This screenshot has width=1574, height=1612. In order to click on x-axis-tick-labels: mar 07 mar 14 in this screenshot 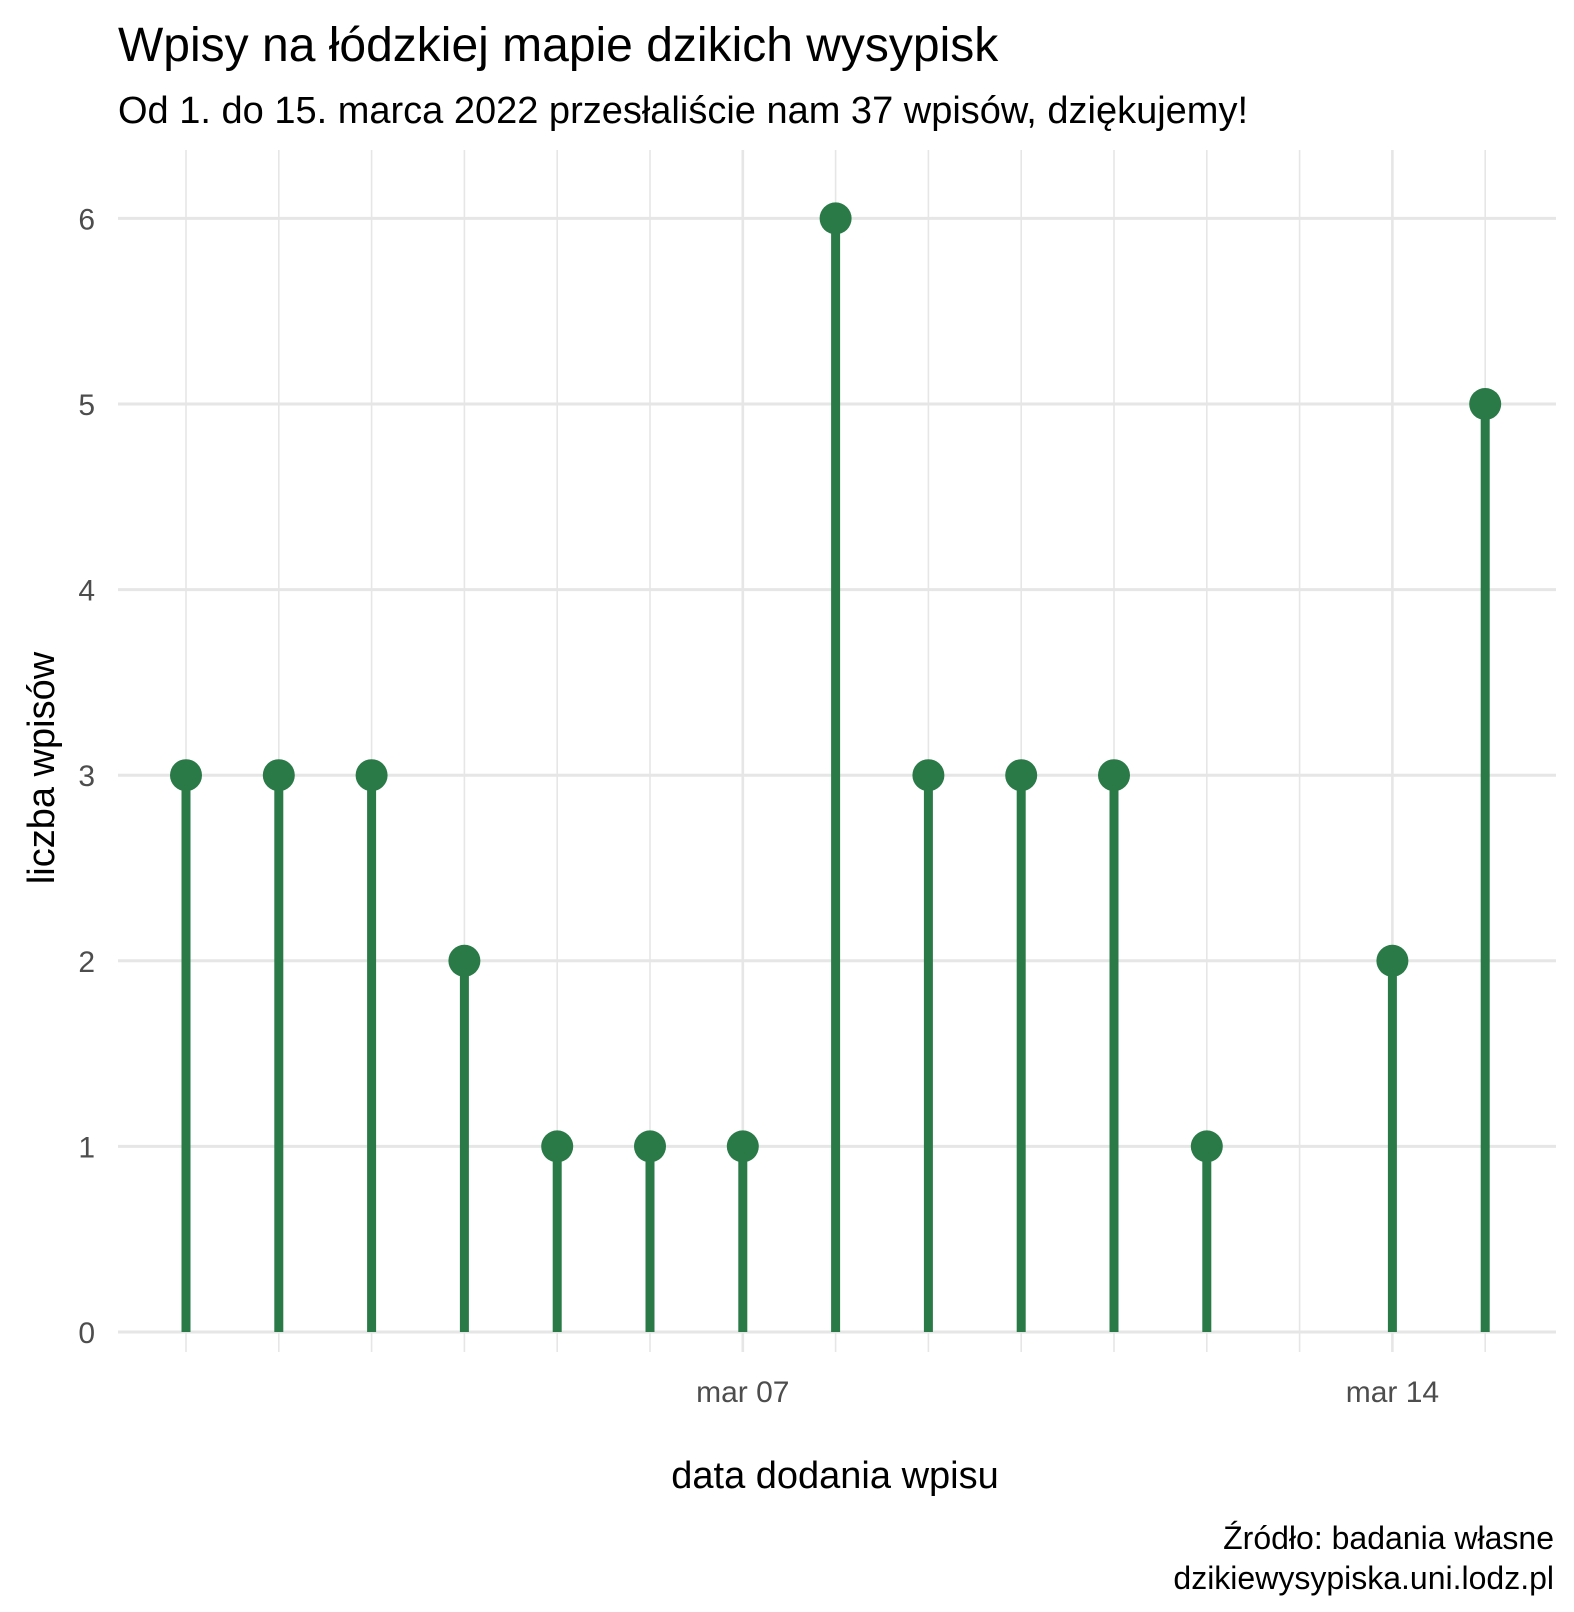, I will do `click(1067, 1392)`.